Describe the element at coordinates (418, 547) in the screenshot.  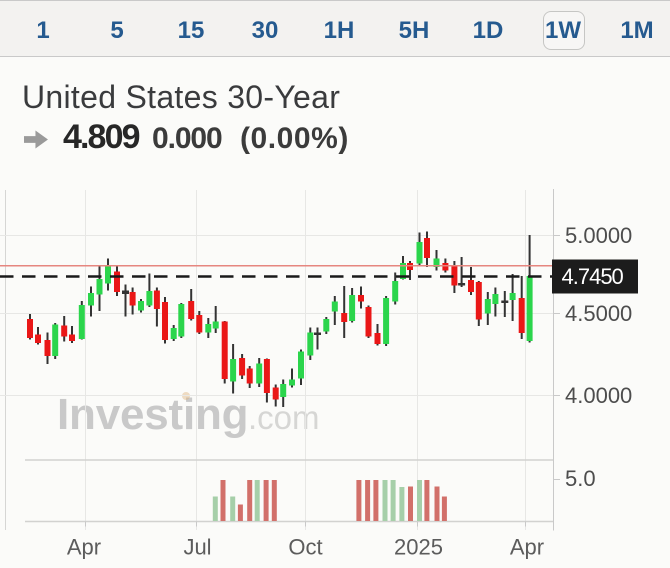
I see `svg-text: 2025` at that location.